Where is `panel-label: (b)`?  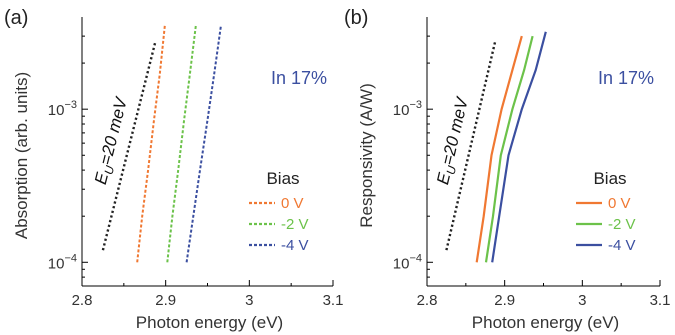
panel-label: (b) is located at coordinates (356, 18).